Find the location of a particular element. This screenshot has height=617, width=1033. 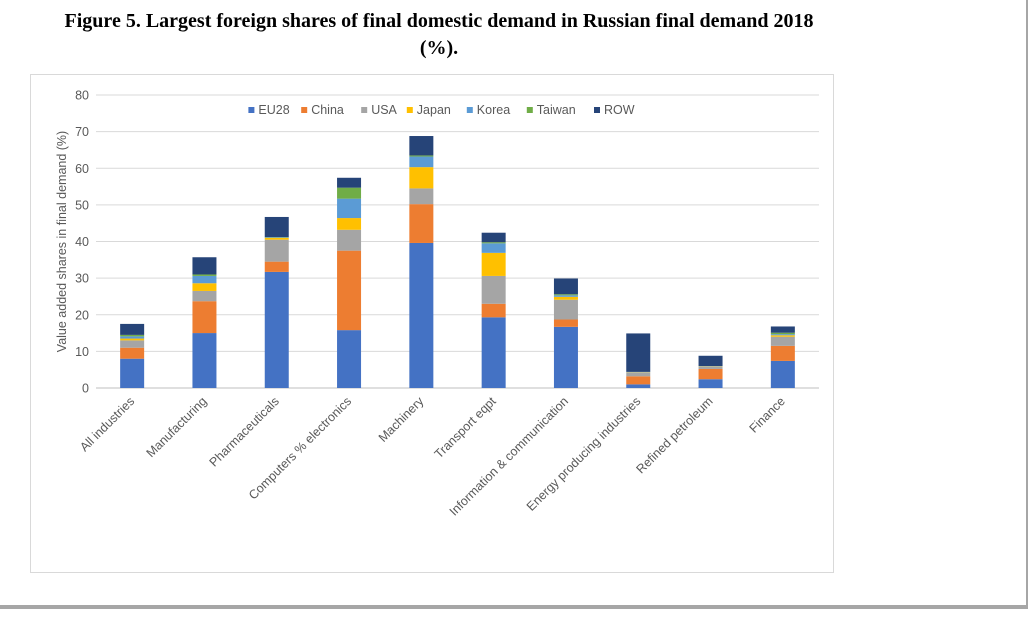

legend: EU28 China USA Japan Korea Taiwan ROW is located at coordinates (441, 110).